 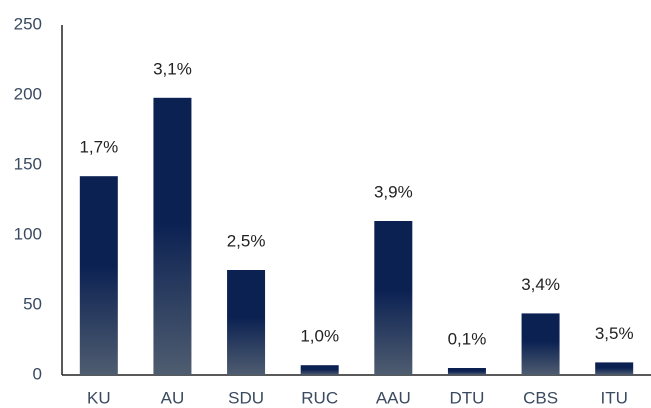 What do you see at coordinates (614, 333) in the screenshot?
I see `annotation: 3,5%` at bounding box center [614, 333].